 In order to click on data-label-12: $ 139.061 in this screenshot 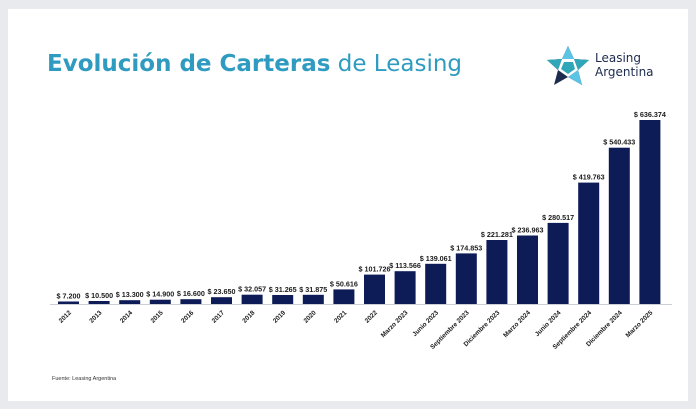, I will do `click(436, 258)`.